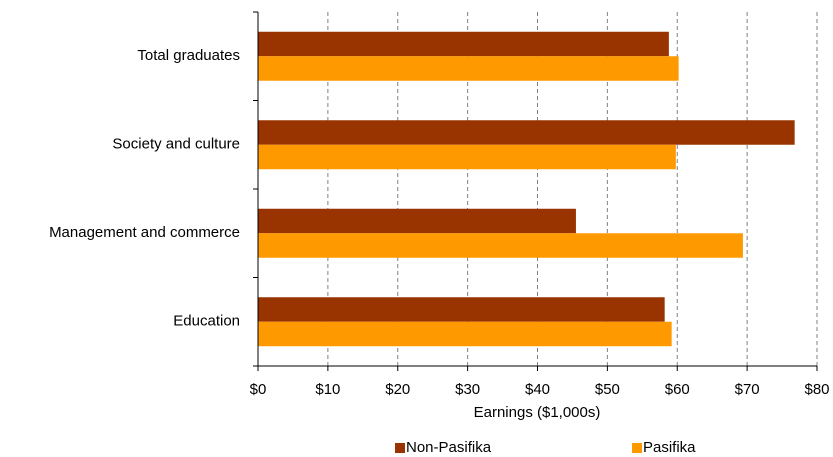  Describe the element at coordinates (816, 389) in the screenshot. I see `x-tick-label: $80` at that location.